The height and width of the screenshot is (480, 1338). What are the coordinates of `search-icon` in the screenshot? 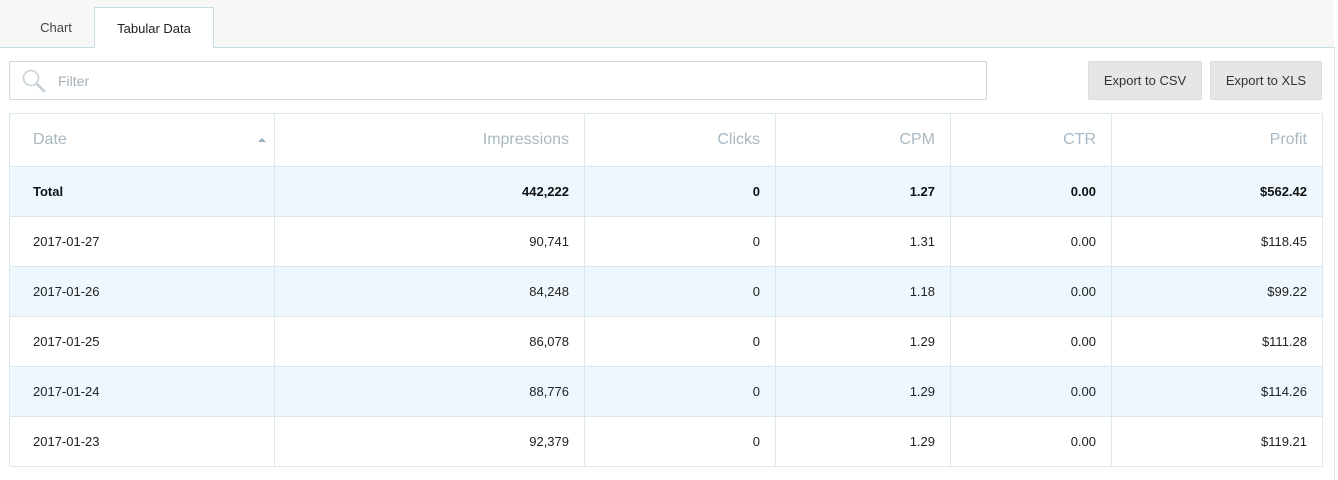 It's located at (34, 81).